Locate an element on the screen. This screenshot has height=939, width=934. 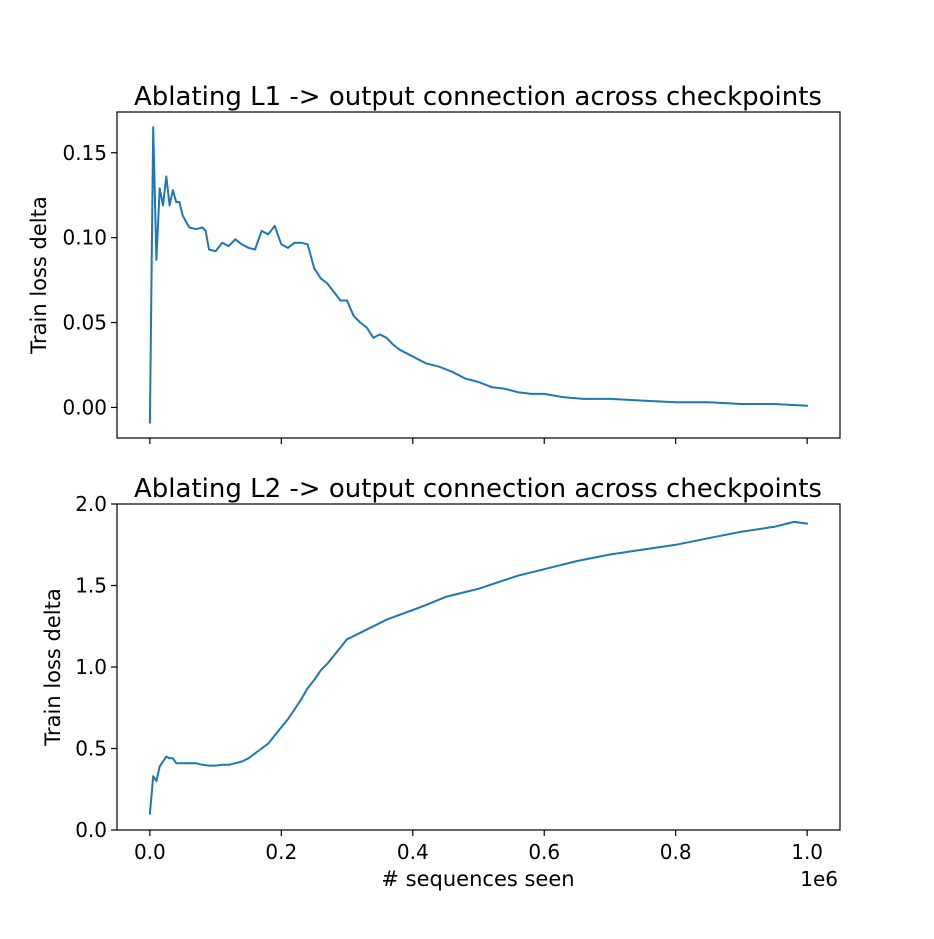
y-tick-label: 1.5 is located at coordinates (91, 586).